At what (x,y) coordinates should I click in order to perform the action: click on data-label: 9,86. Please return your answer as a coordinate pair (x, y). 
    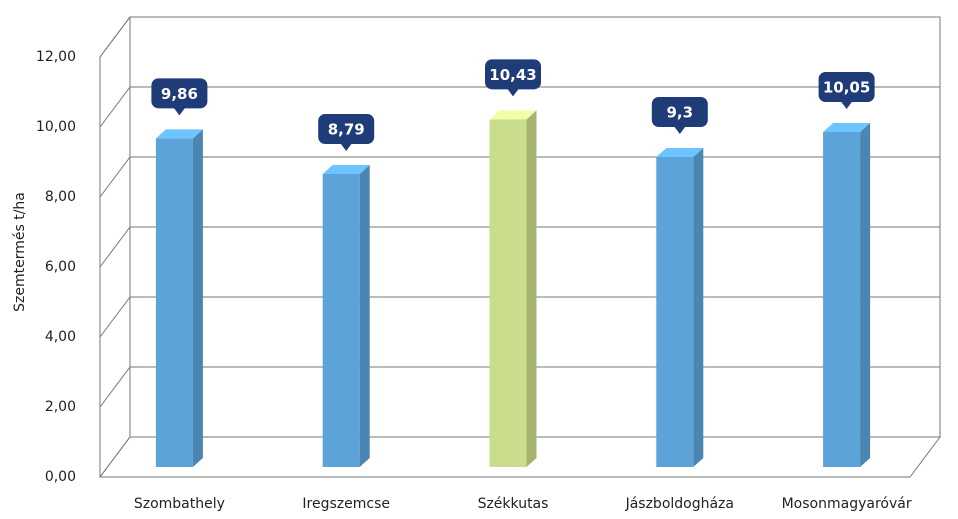
    Looking at the image, I should click on (179, 94).